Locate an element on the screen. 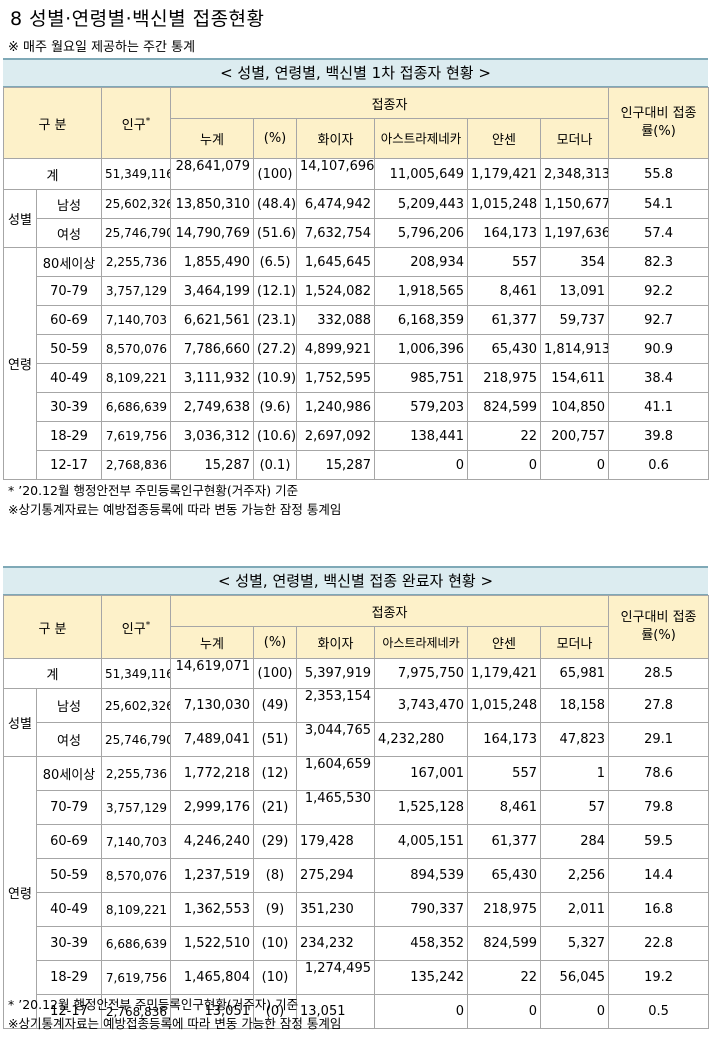  percent-cell: (10) is located at coordinates (275, 943).